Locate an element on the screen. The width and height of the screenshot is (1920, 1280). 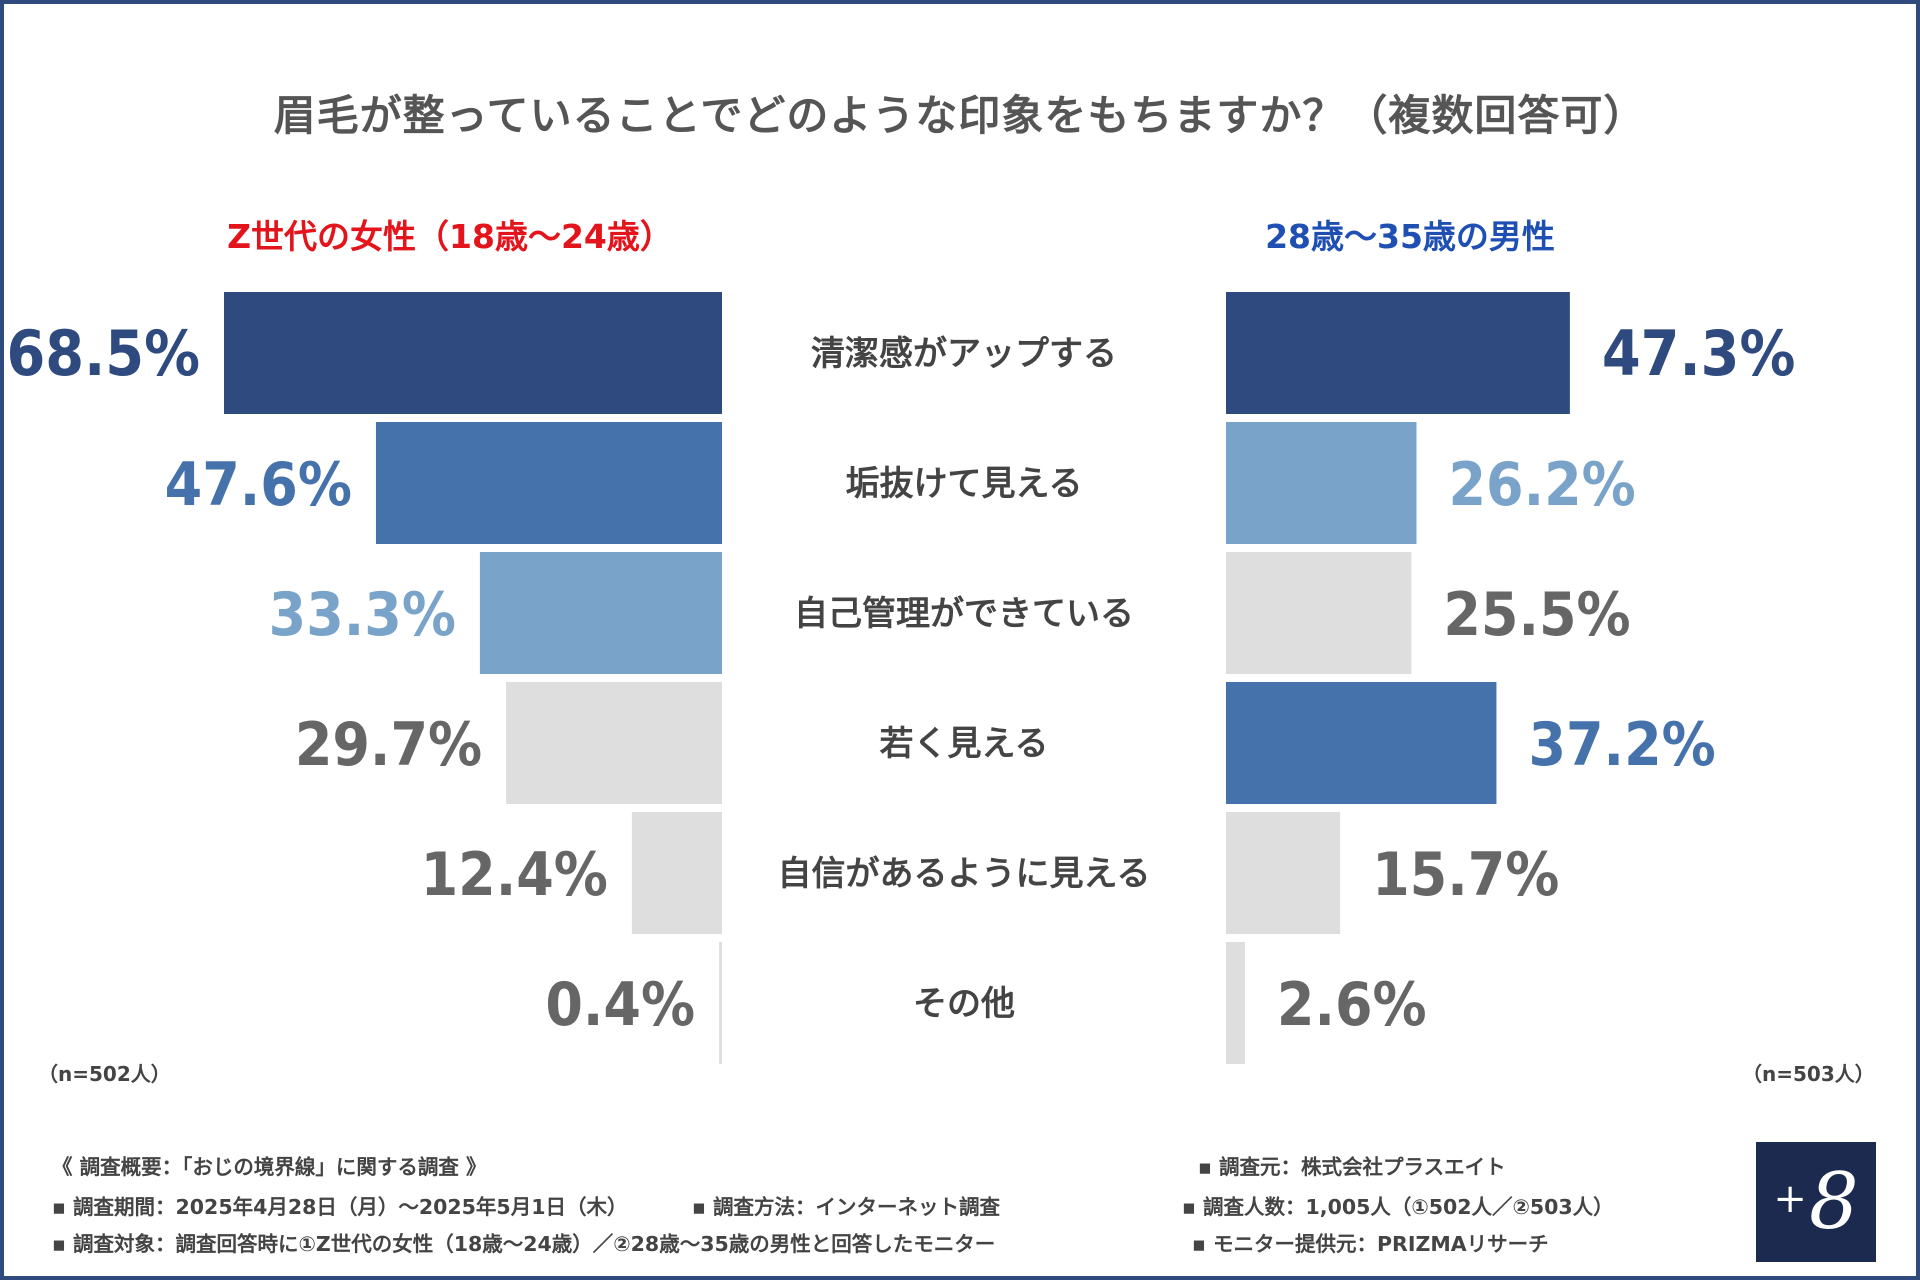
left-value-label-4: 12.4% is located at coordinates (514, 875).